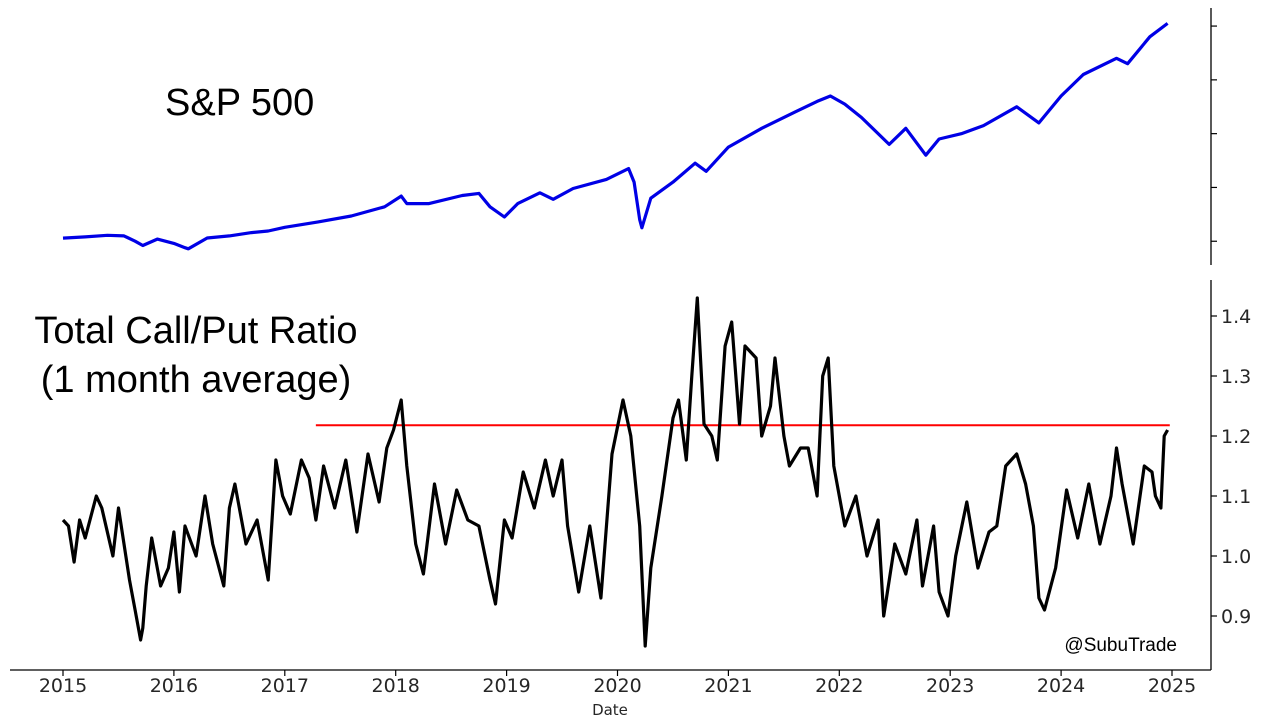  I want to click on credit-label: @SubuTrade, so click(1120, 645).